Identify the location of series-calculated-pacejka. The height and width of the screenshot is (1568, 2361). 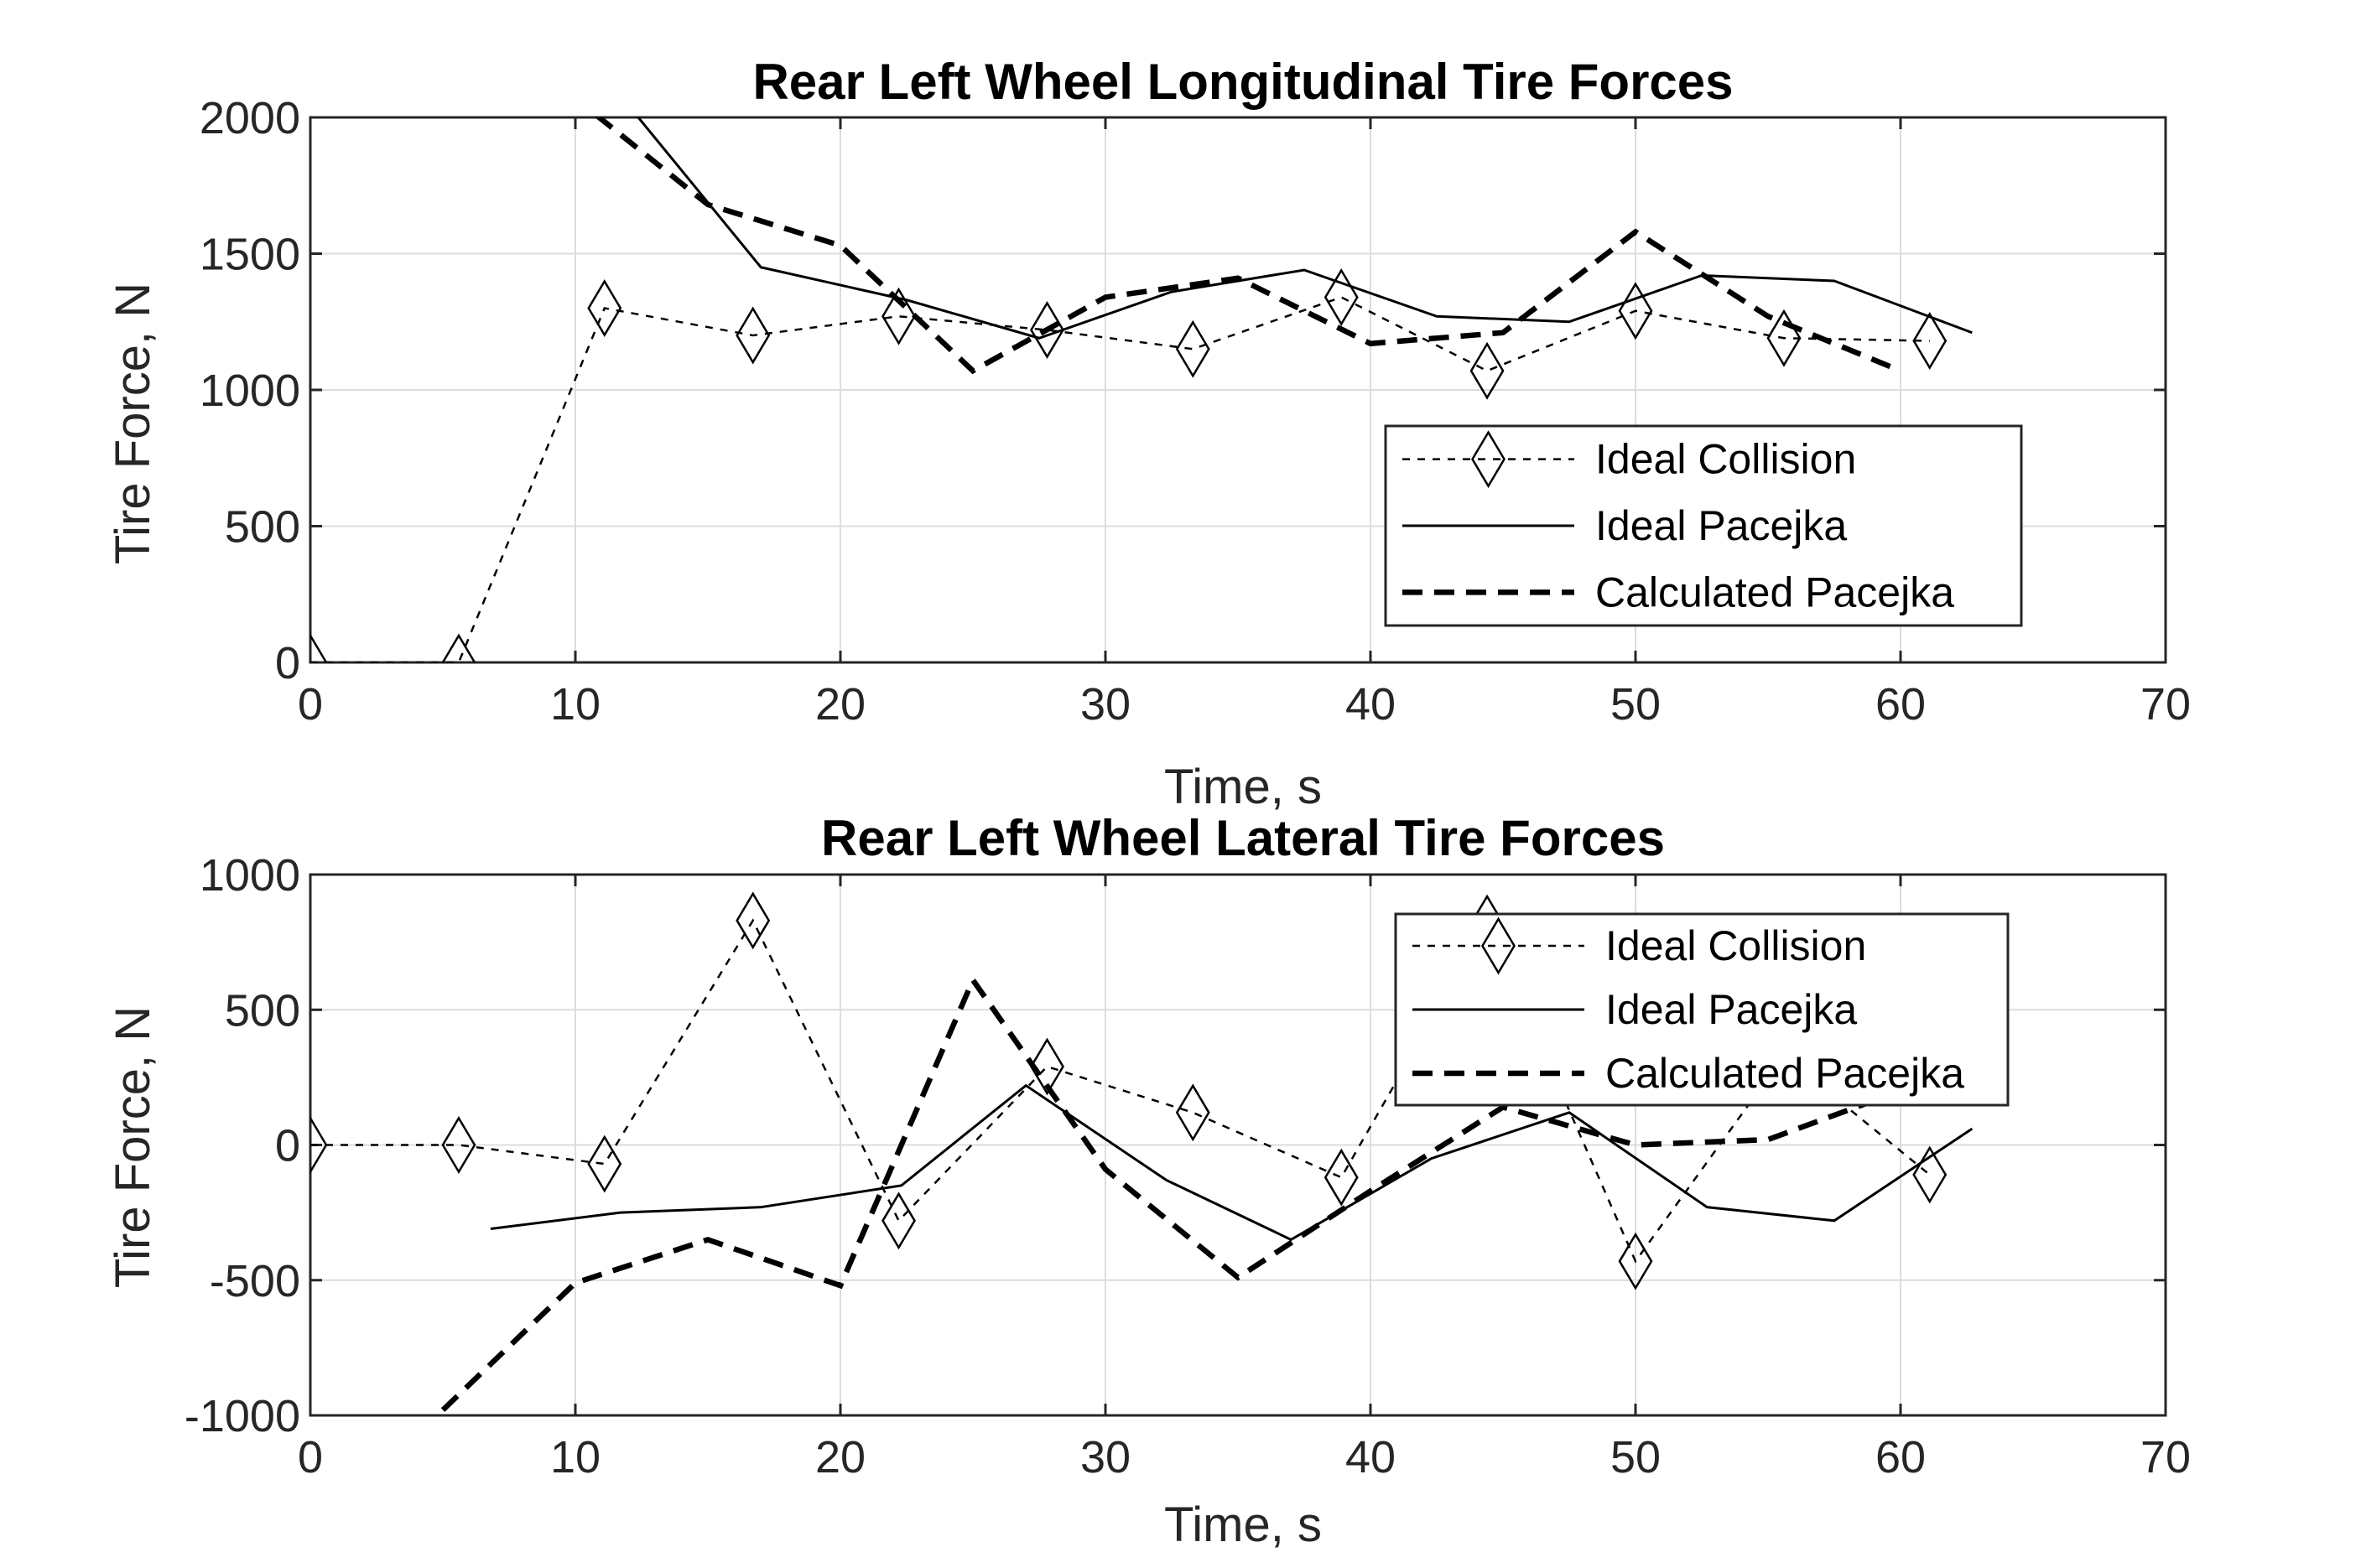
(1249, 246).